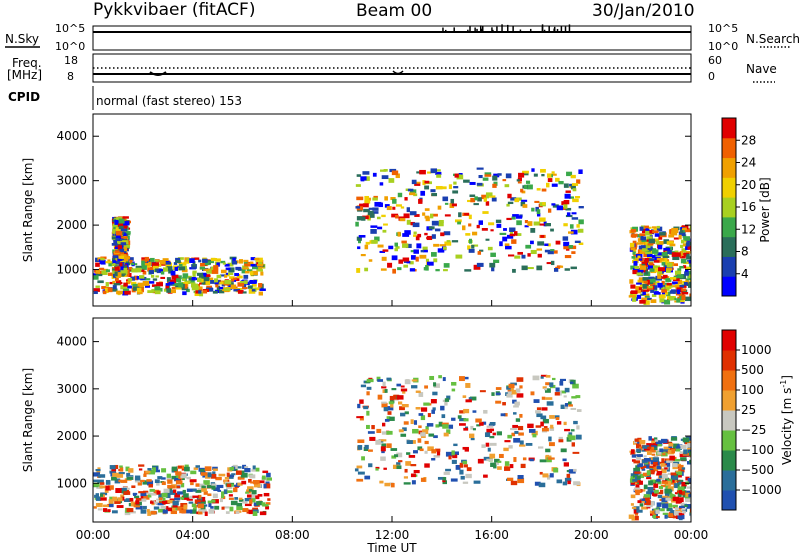  Describe the element at coordinates (761, 69) in the screenshot. I see `nave-label: Nave` at that location.